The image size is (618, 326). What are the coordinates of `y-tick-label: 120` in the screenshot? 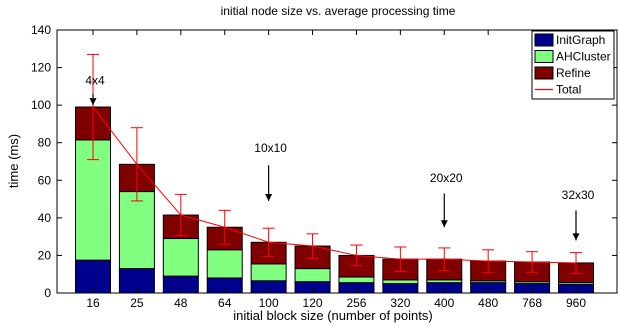 It's located at (41, 68).